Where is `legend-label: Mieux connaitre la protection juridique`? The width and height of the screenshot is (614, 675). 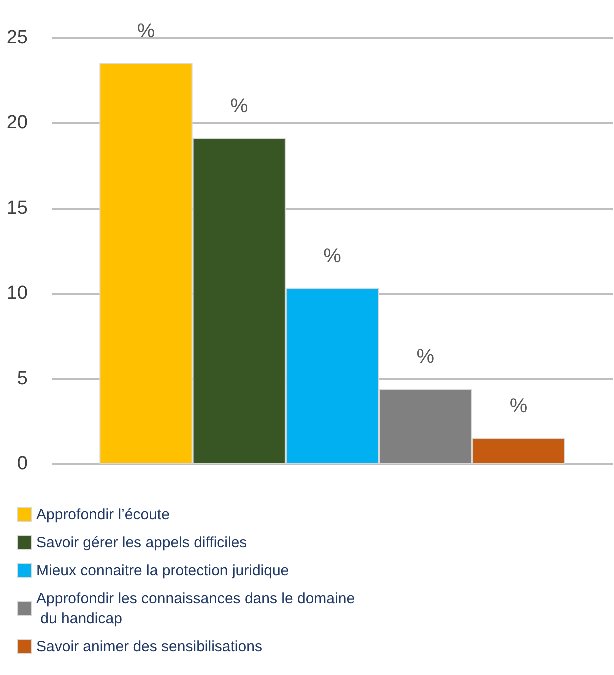 legend-label: Mieux connaitre la protection juridique is located at coordinates (163, 571).